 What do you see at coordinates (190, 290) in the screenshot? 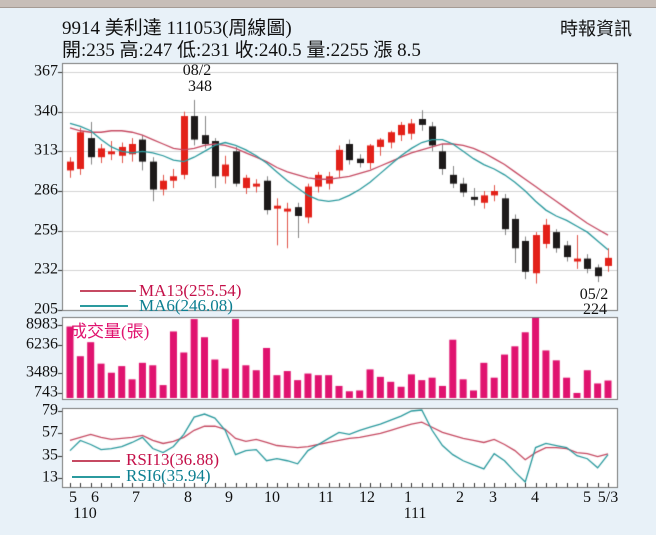
I see `ma13-legend-label: MA13(255.54)` at bounding box center [190, 290].